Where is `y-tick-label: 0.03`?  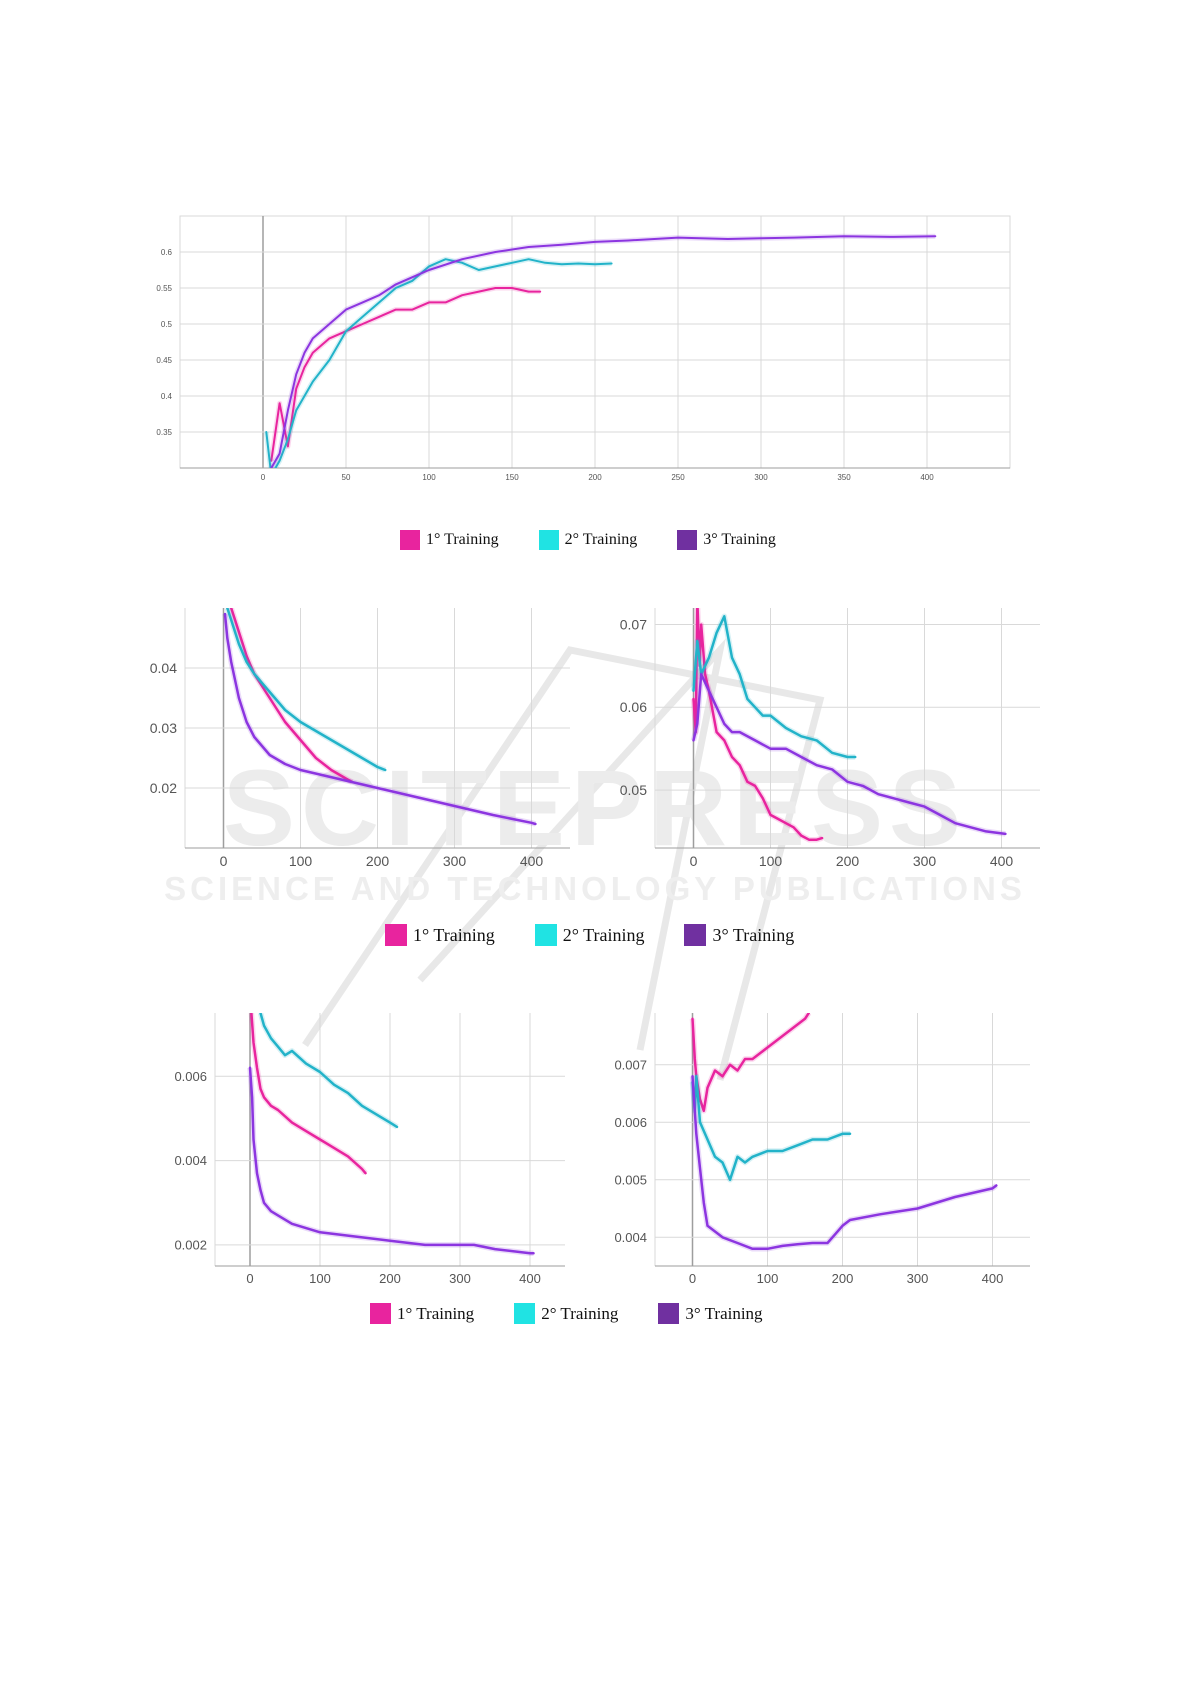 y-tick-label: 0.03 is located at coordinates (163, 728).